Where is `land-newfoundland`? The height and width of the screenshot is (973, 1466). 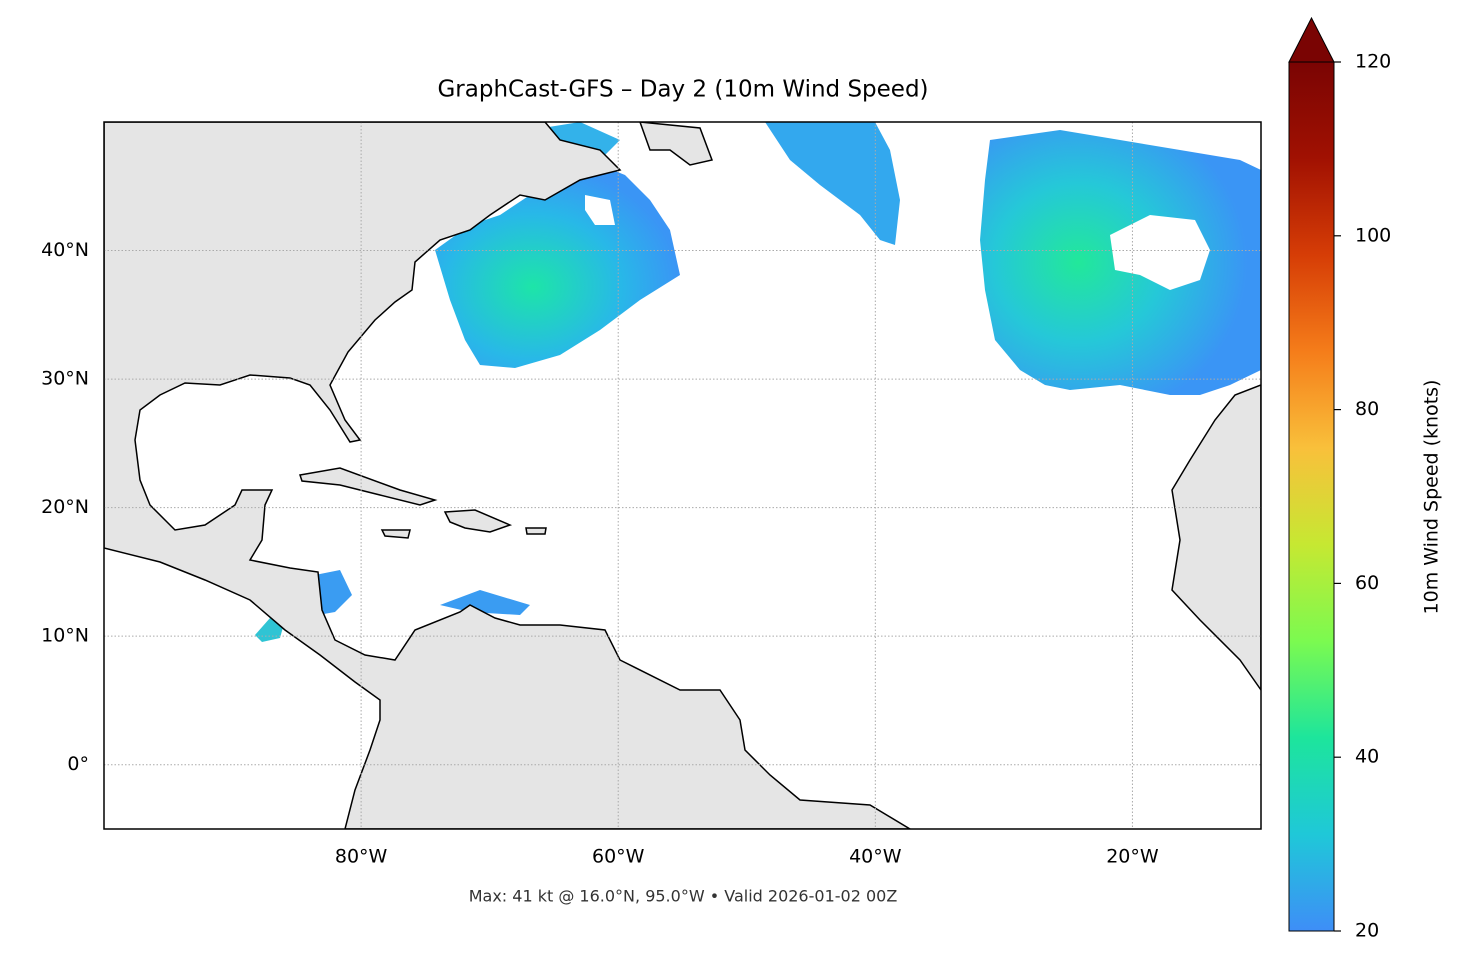
land-newfoundland is located at coordinates (676, 144).